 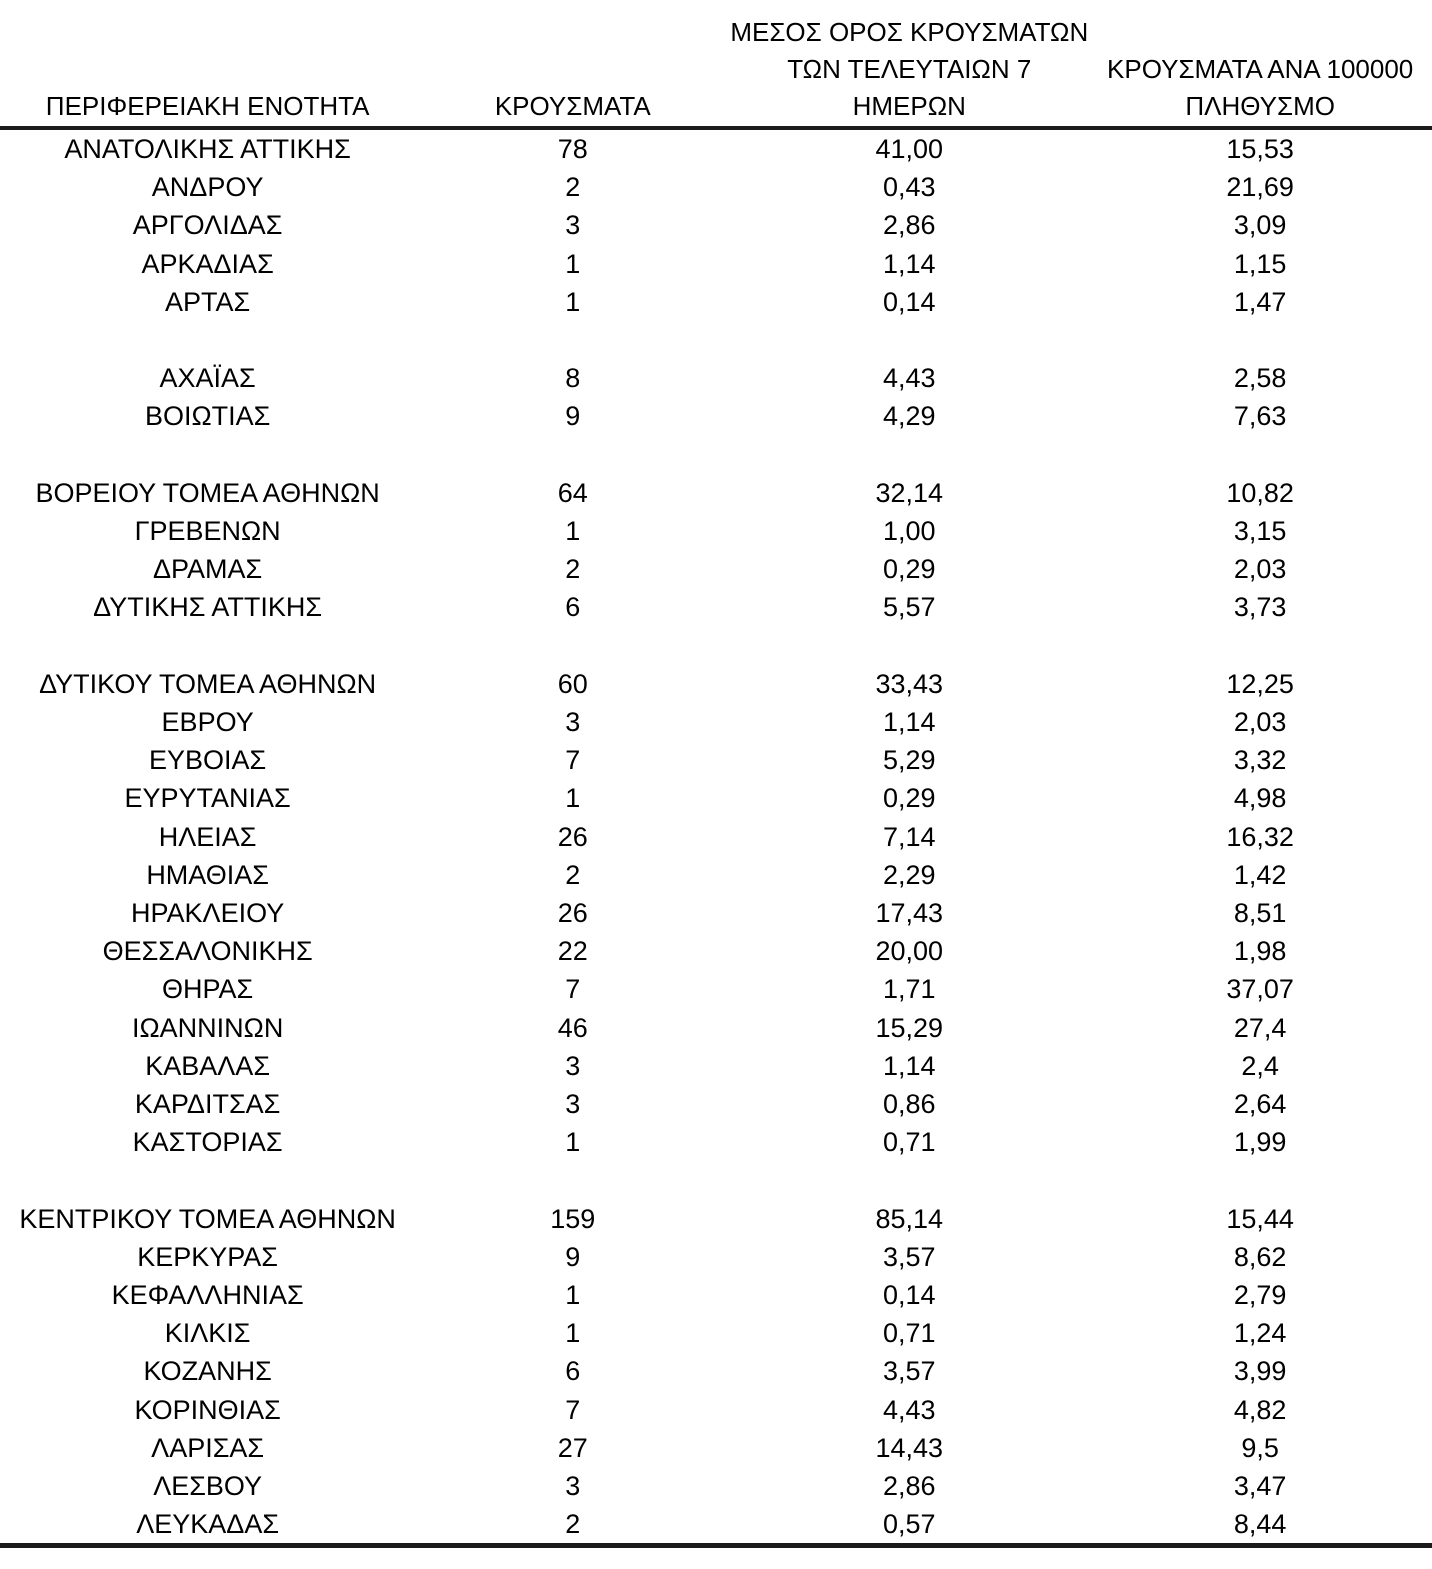 I want to click on region-name-cell: ΛΕΥΚΑΔΑΣ, so click(x=208, y=1527).